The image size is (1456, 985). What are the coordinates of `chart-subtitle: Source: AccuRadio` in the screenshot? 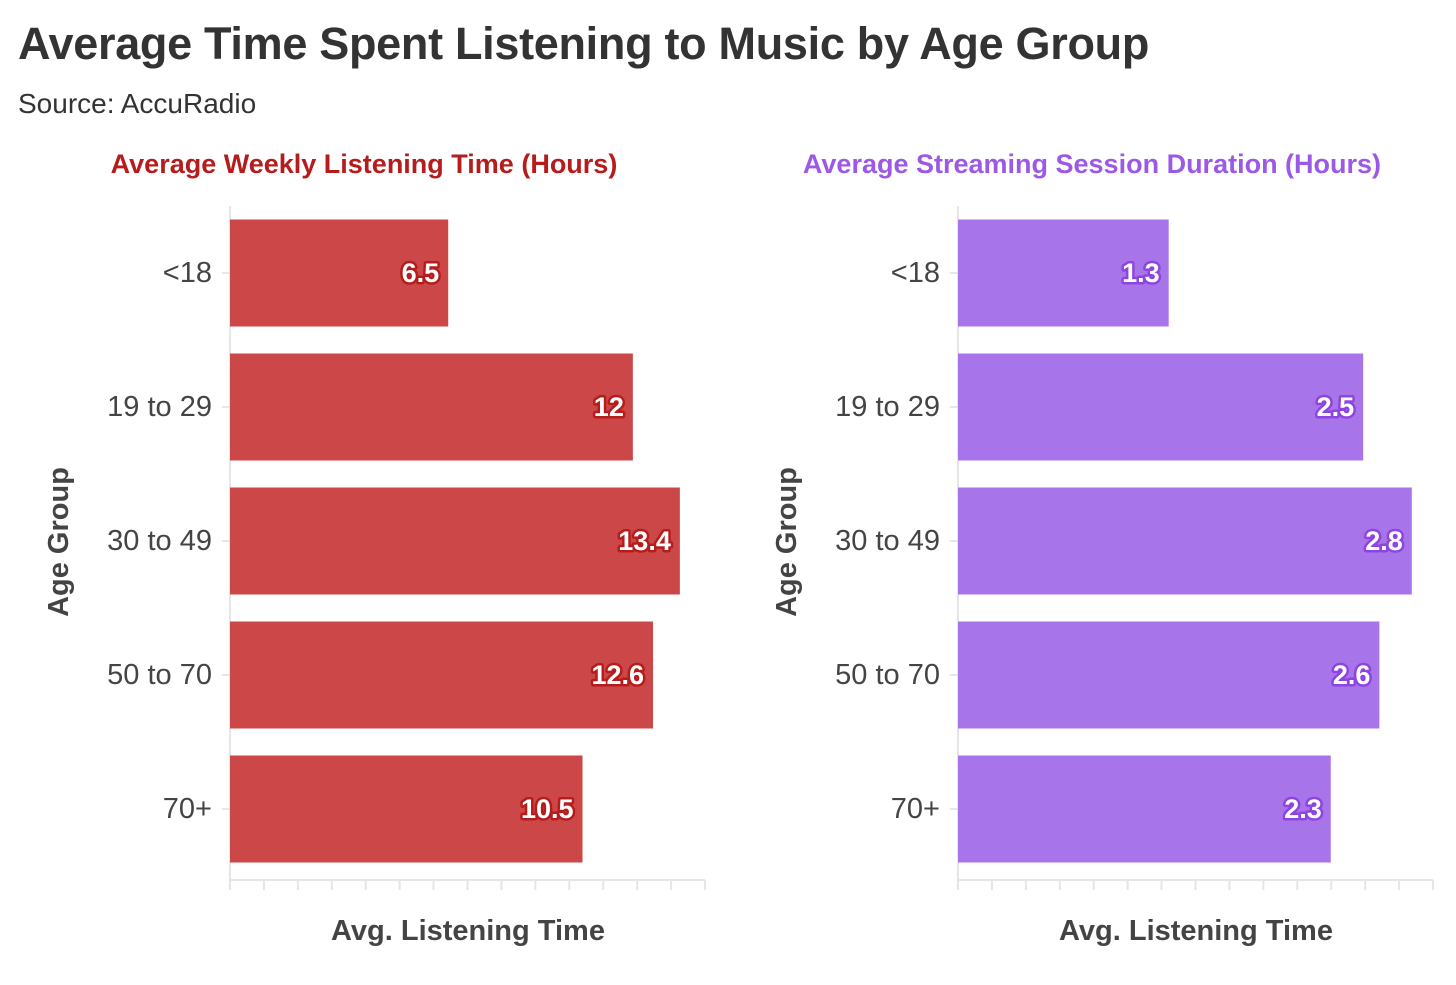 It's located at (137, 103).